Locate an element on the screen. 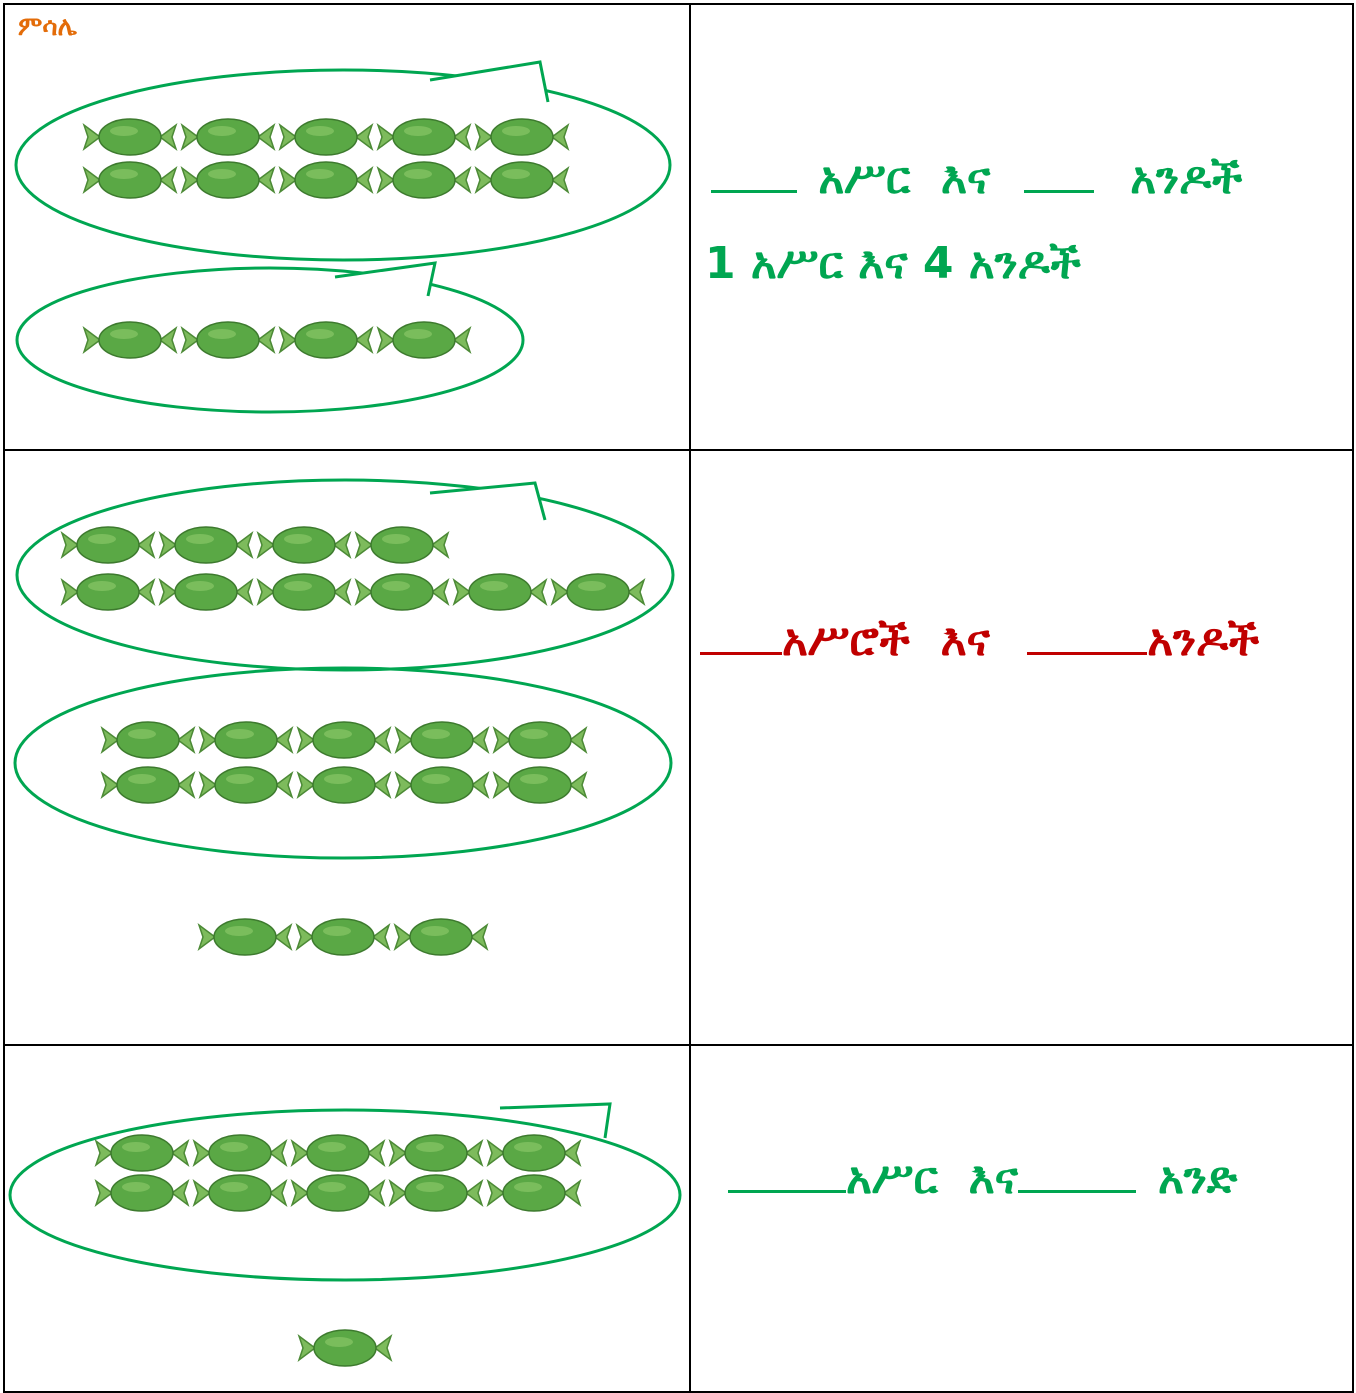  prompt-word: አሥሮች is located at coordinates (846, 640).